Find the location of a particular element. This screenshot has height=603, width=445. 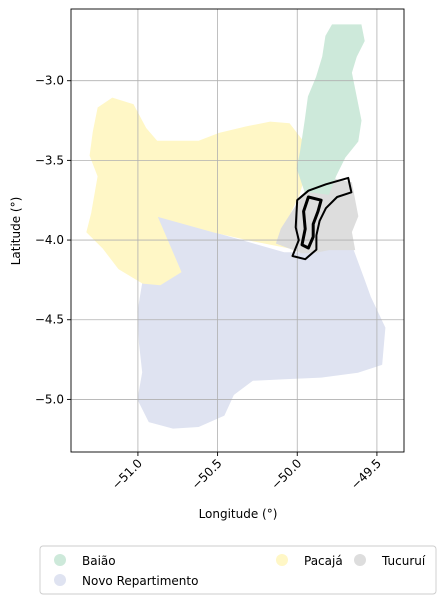

legend-item-novo-repartimento: Novo Repartimento is located at coordinates (126, 581).